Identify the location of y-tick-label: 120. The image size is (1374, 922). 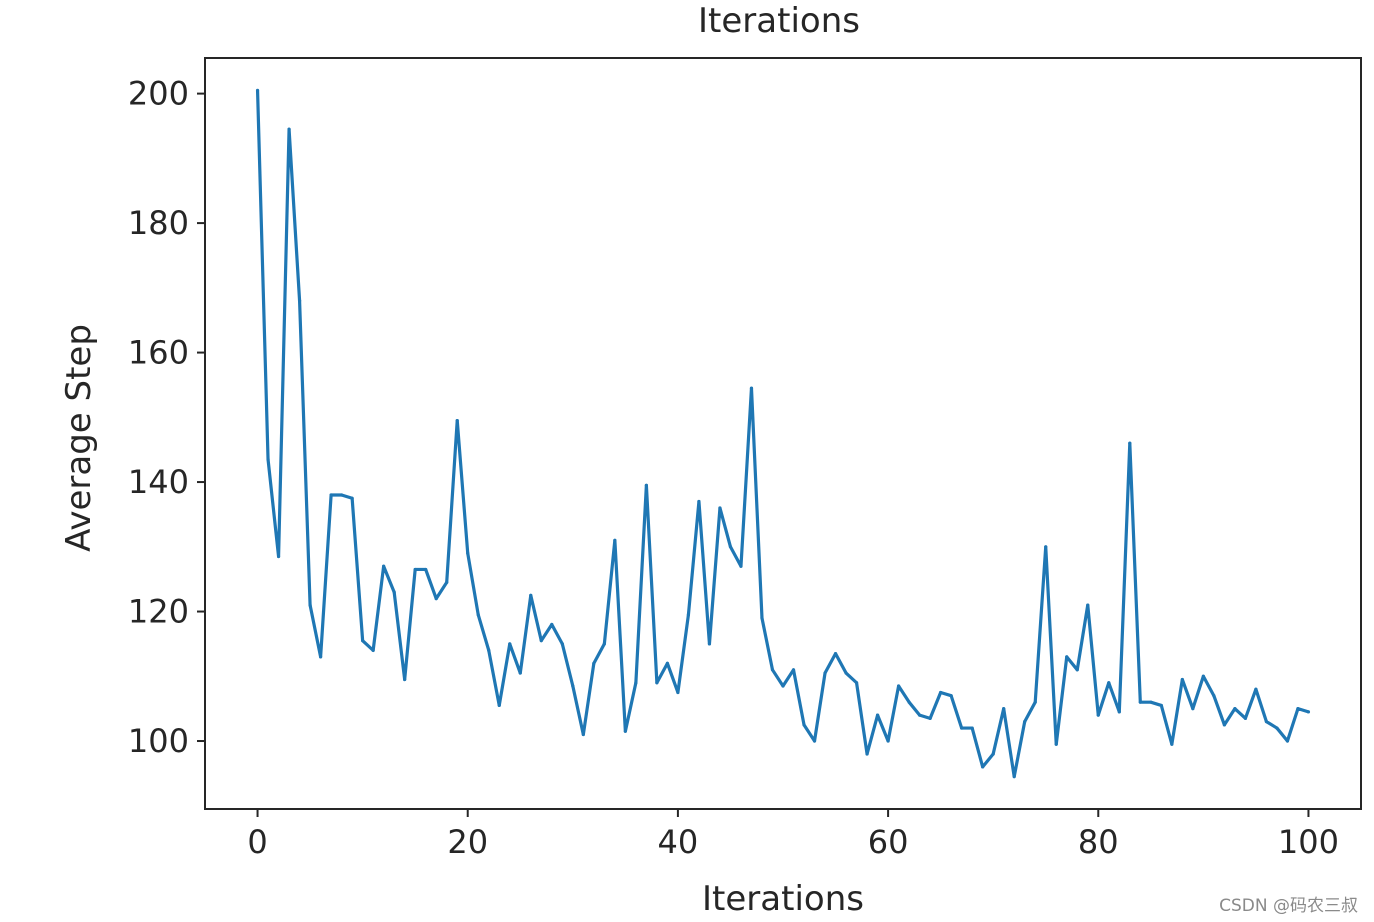
(158, 612).